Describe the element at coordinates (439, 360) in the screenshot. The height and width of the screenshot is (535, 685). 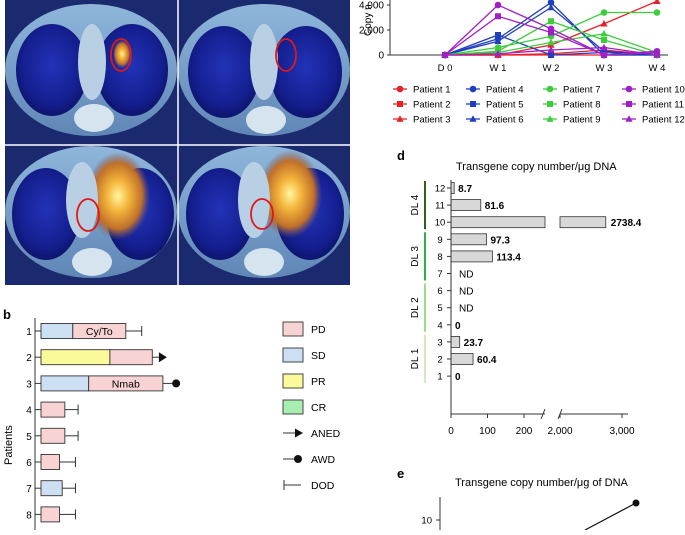
I see `patient-id: 2` at that location.